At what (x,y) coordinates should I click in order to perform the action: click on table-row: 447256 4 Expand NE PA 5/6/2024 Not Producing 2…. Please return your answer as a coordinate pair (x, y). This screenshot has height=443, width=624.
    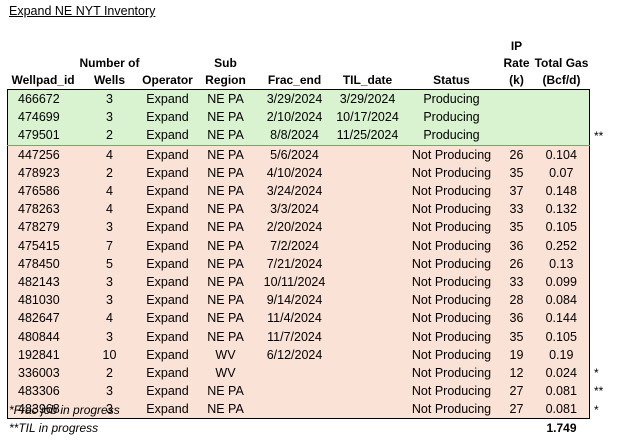
    Looking at the image, I should click on (307, 154).